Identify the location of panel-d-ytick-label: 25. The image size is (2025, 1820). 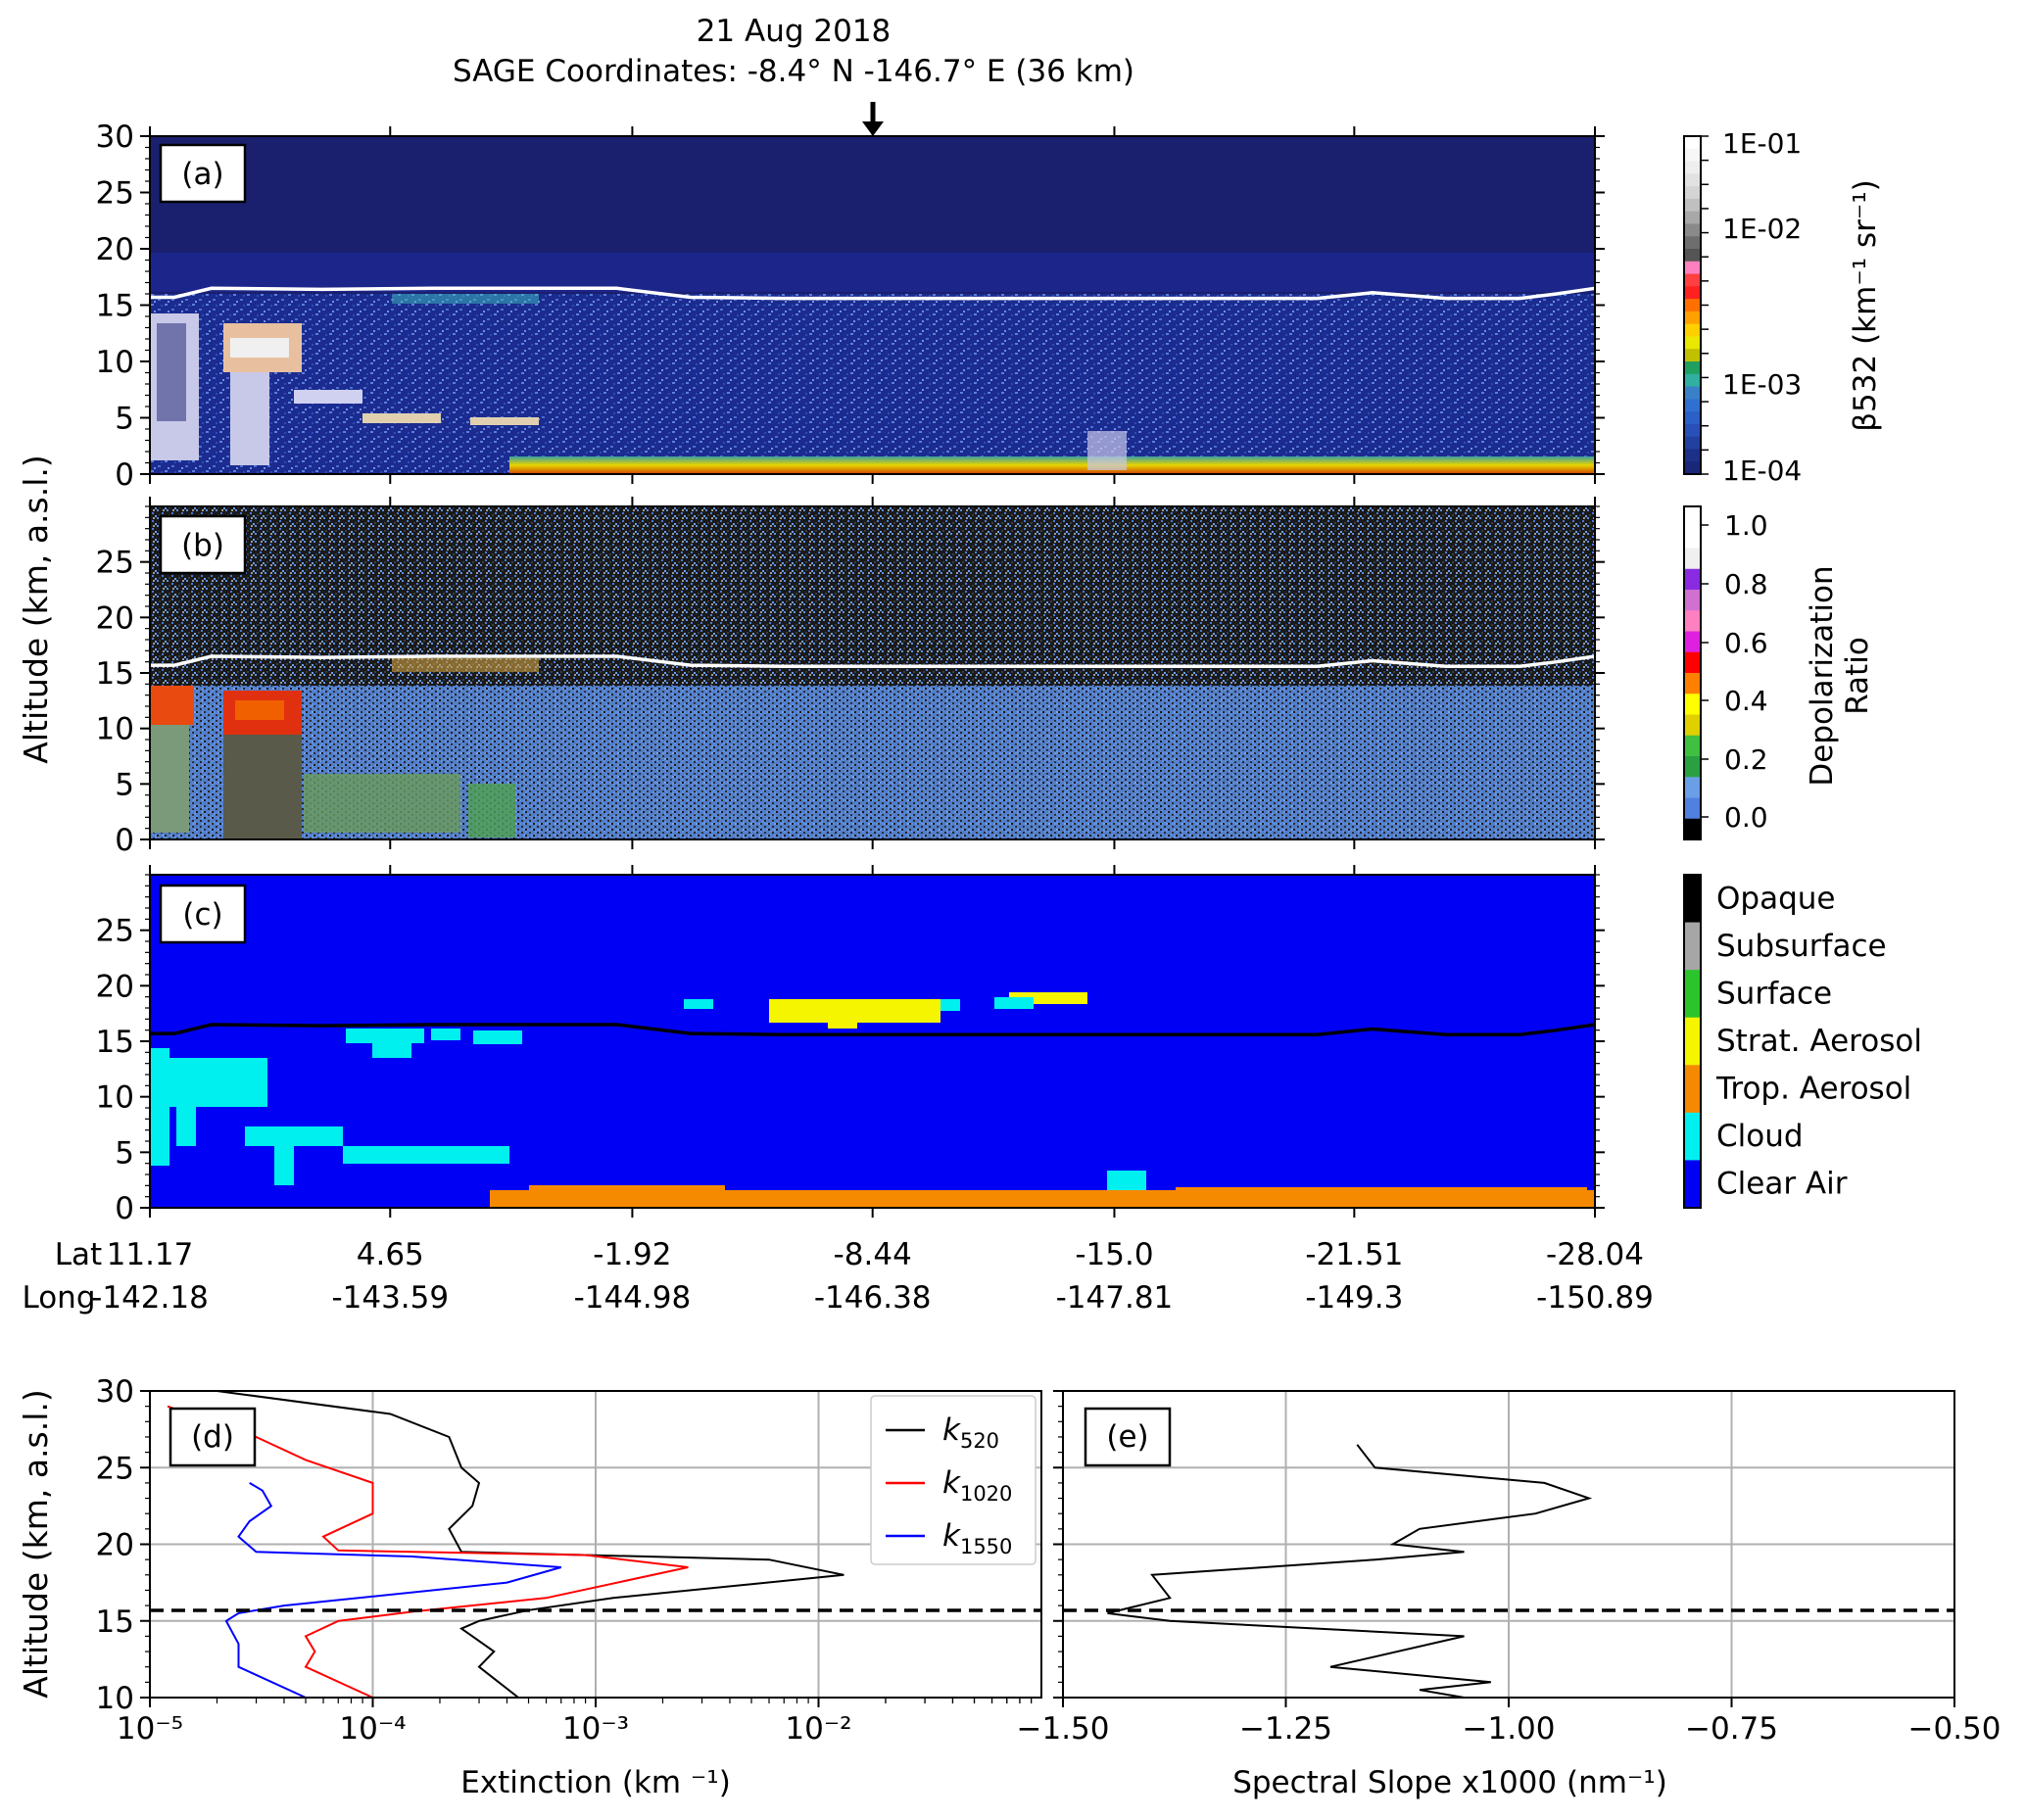
(115, 1468).